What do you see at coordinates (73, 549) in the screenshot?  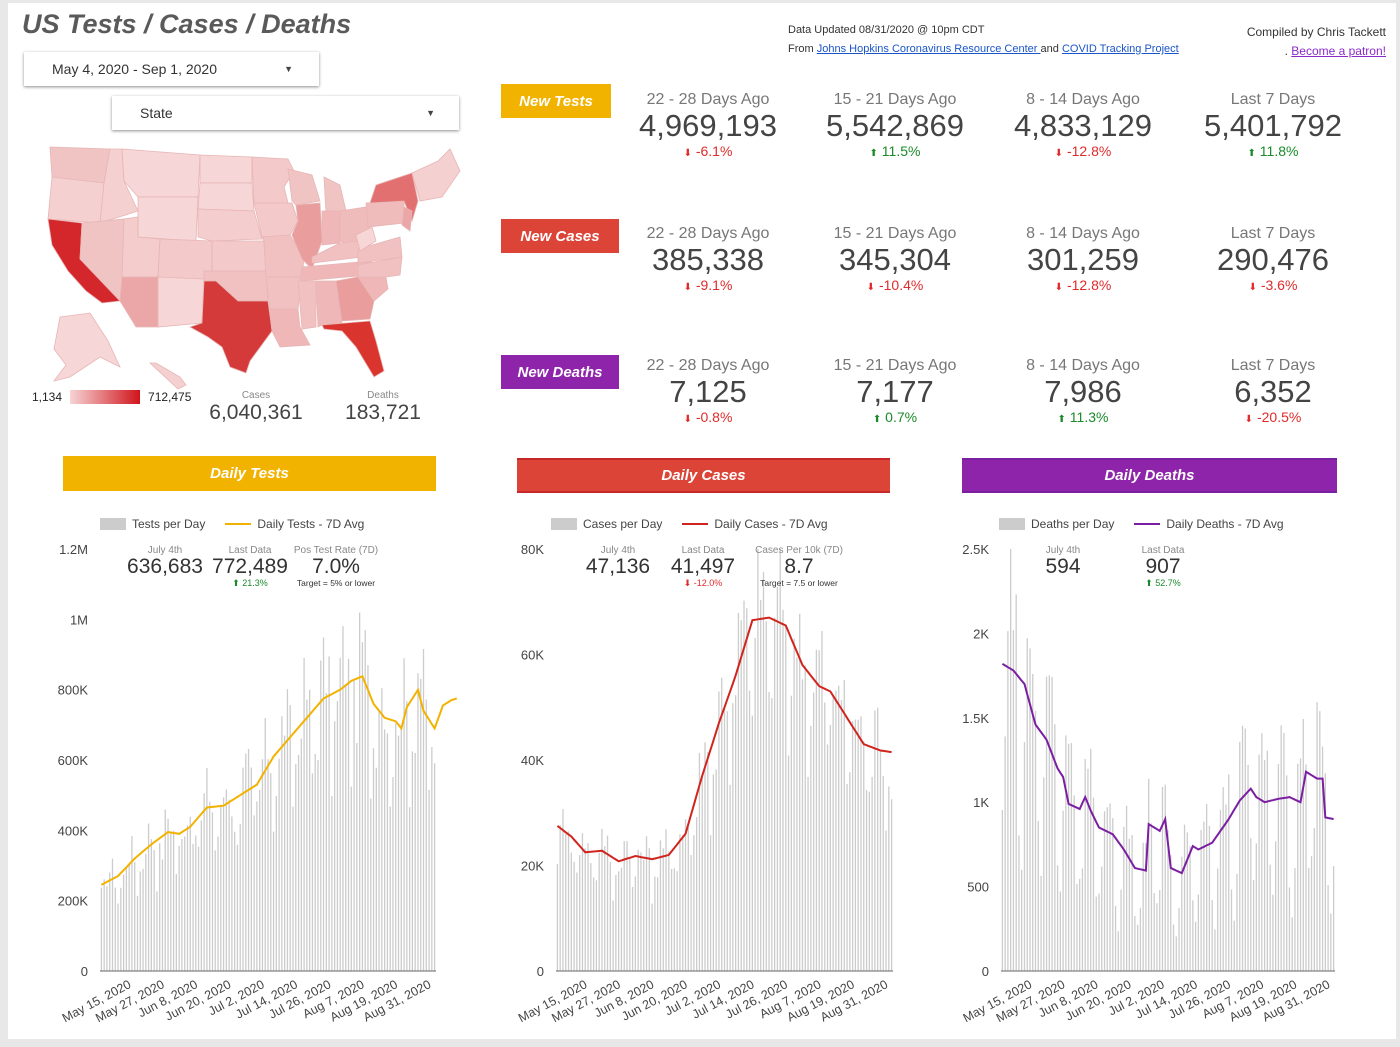 I see `y-tick-label: 1.2M` at bounding box center [73, 549].